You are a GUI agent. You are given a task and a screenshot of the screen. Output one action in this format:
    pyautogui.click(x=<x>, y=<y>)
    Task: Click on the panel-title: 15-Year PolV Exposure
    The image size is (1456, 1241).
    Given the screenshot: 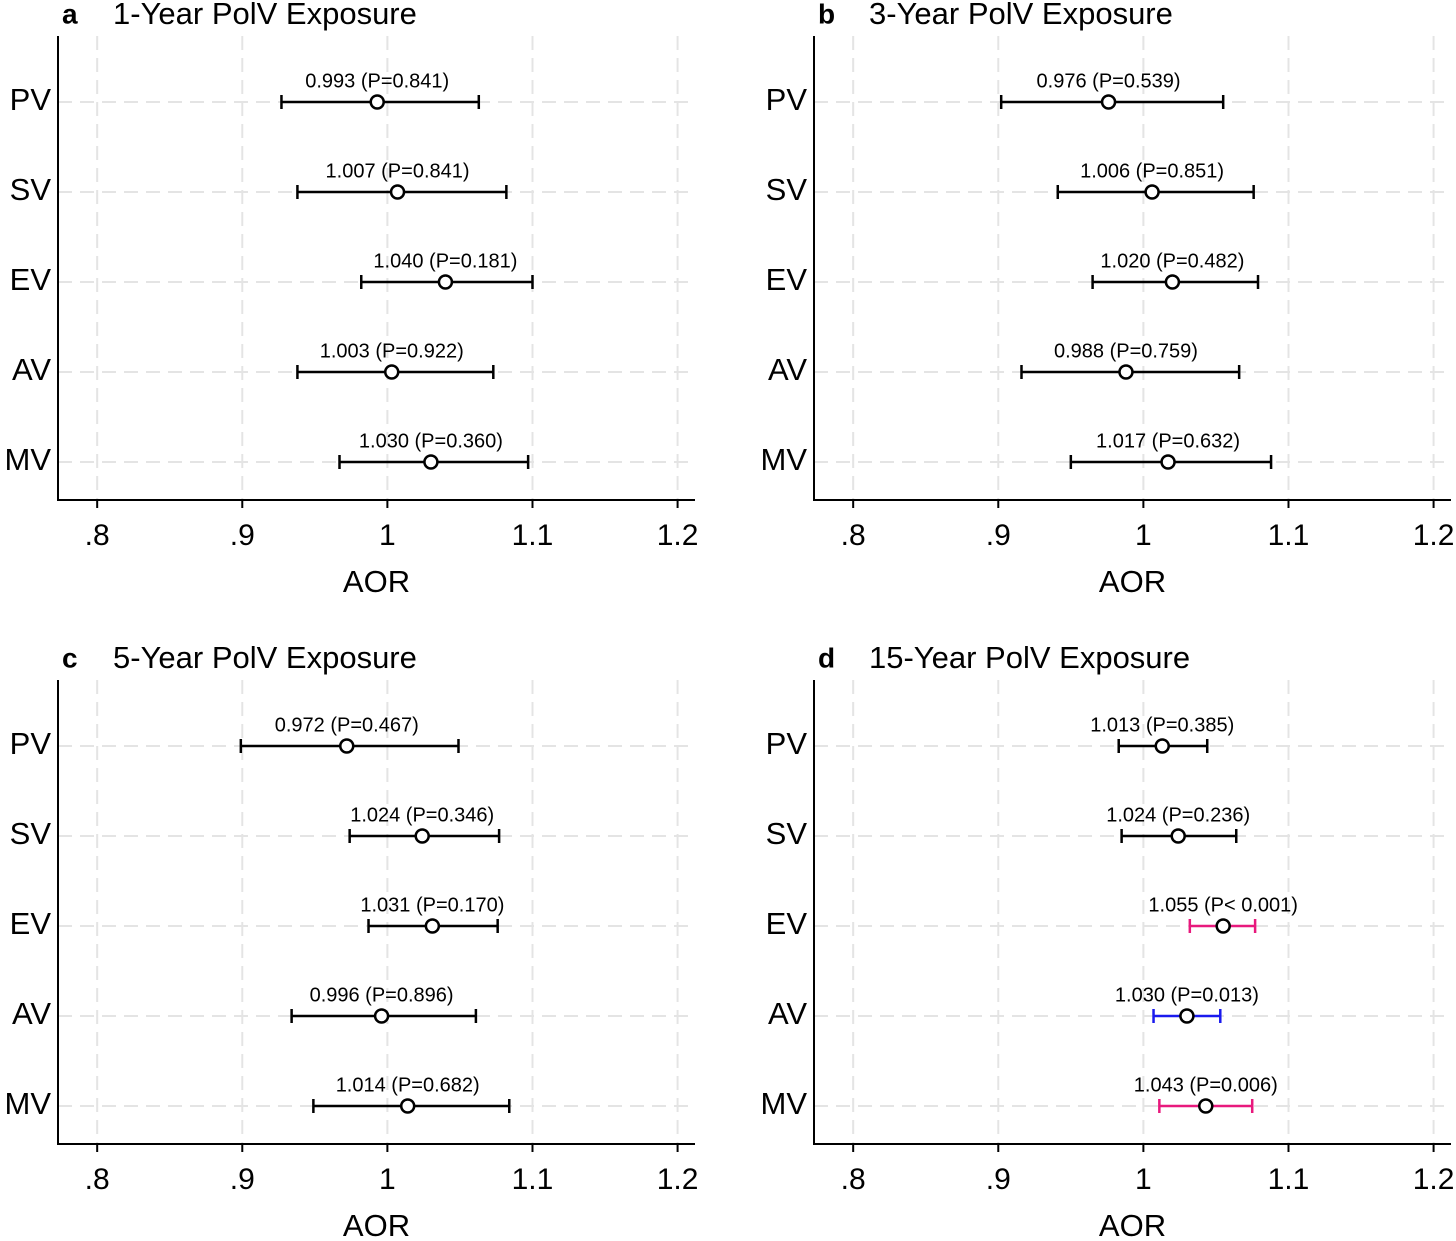 What is the action you would take?
    pyautogui.click(x=1029, y=657)
    